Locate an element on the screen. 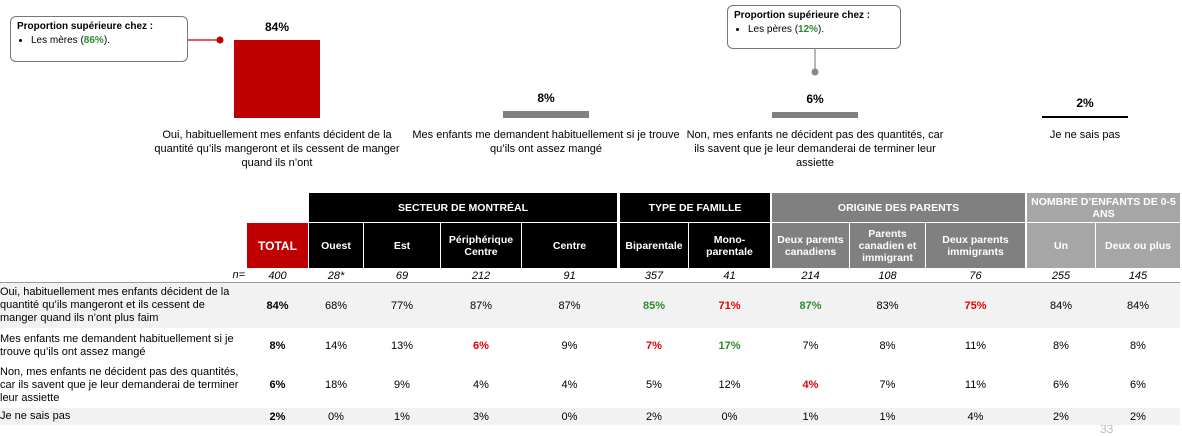 The image size is (1182, 436). n-cell: 214 is located at coordinates (810, 275).